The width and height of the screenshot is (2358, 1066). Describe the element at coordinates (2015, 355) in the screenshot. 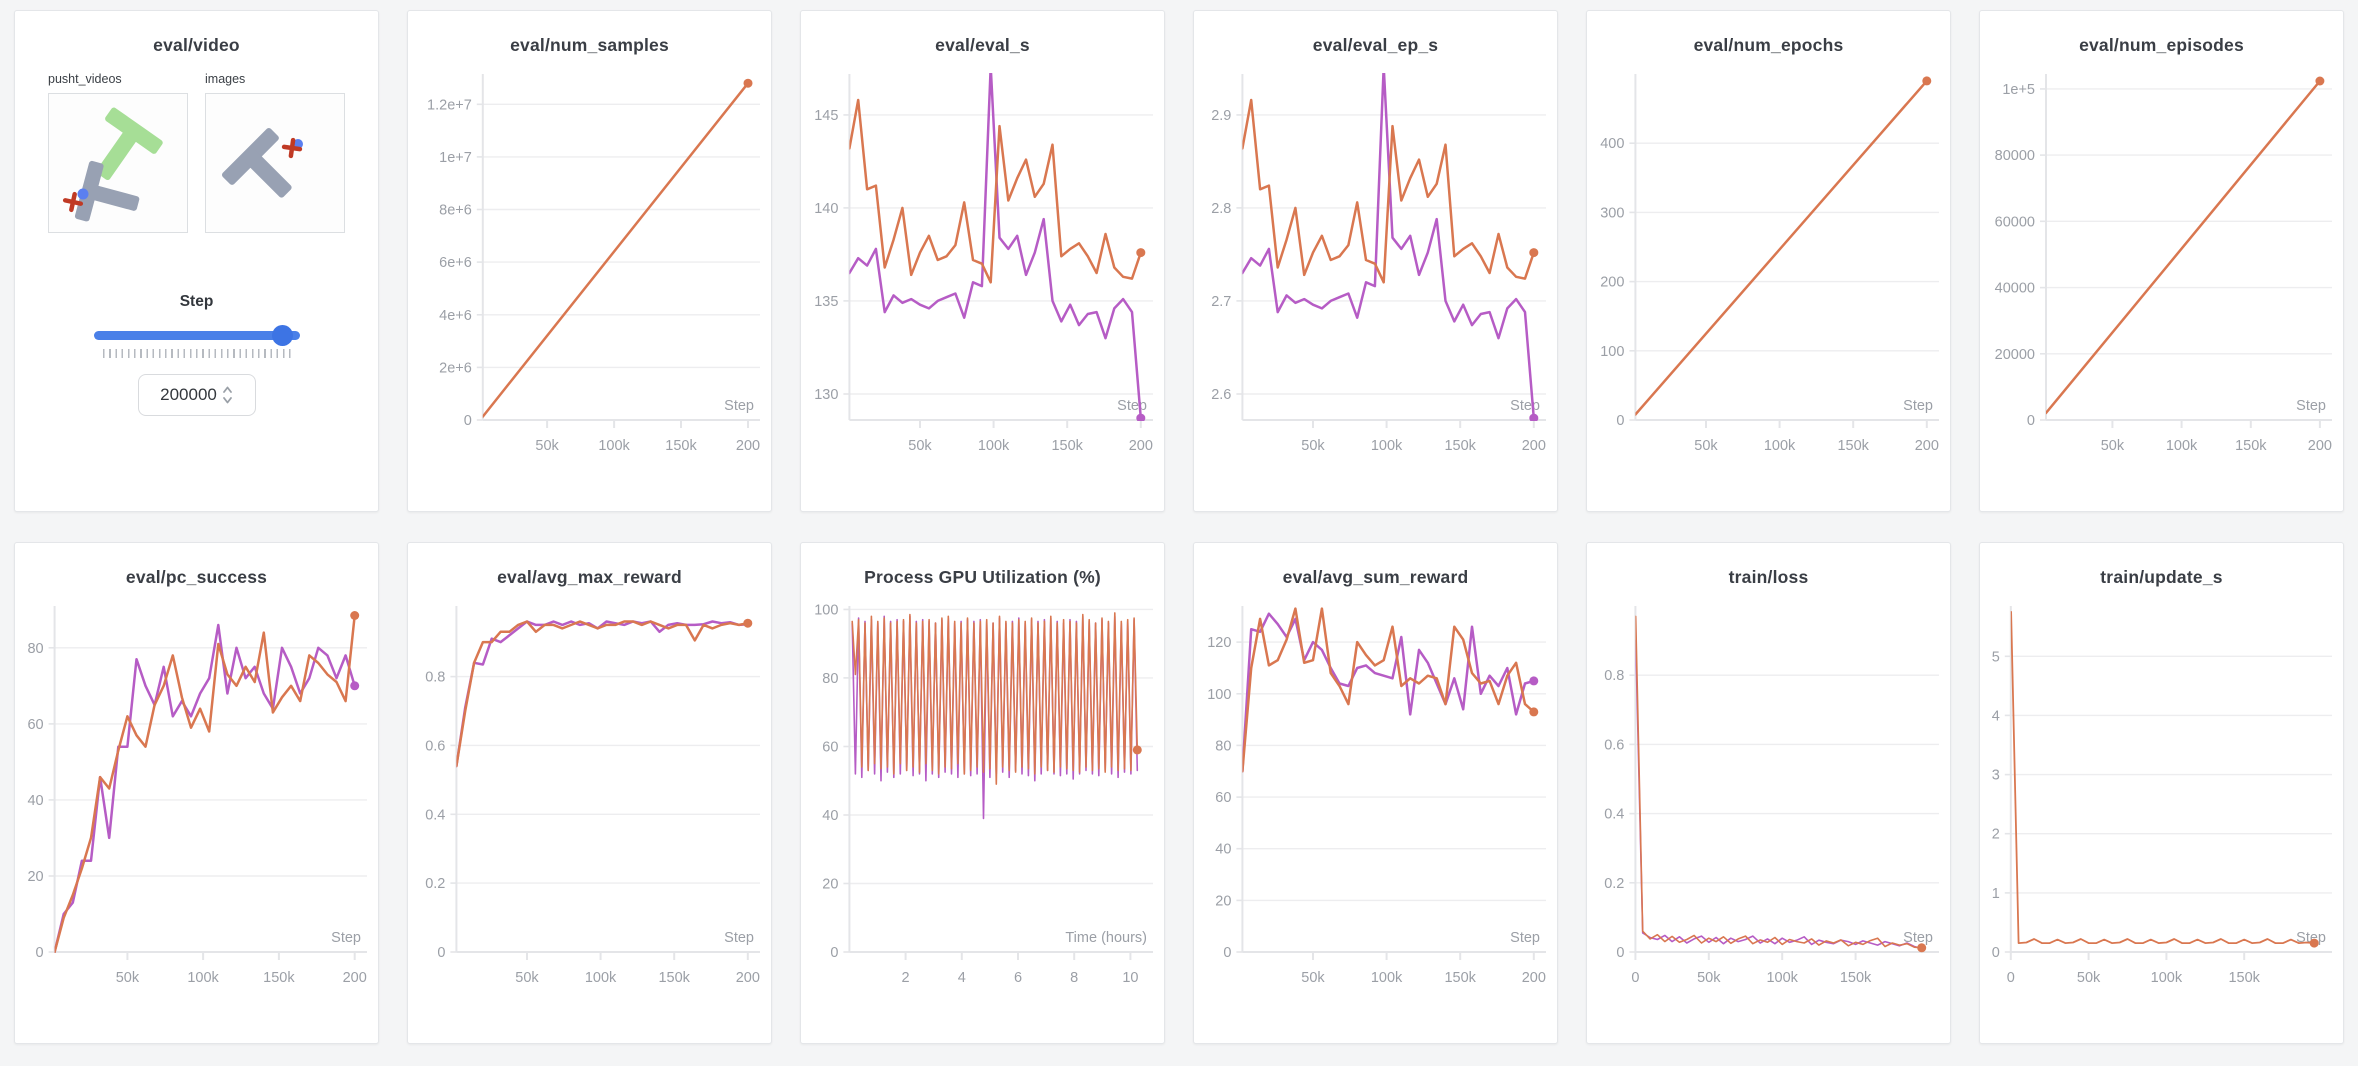

I see `svg-text: 20000` at that location.